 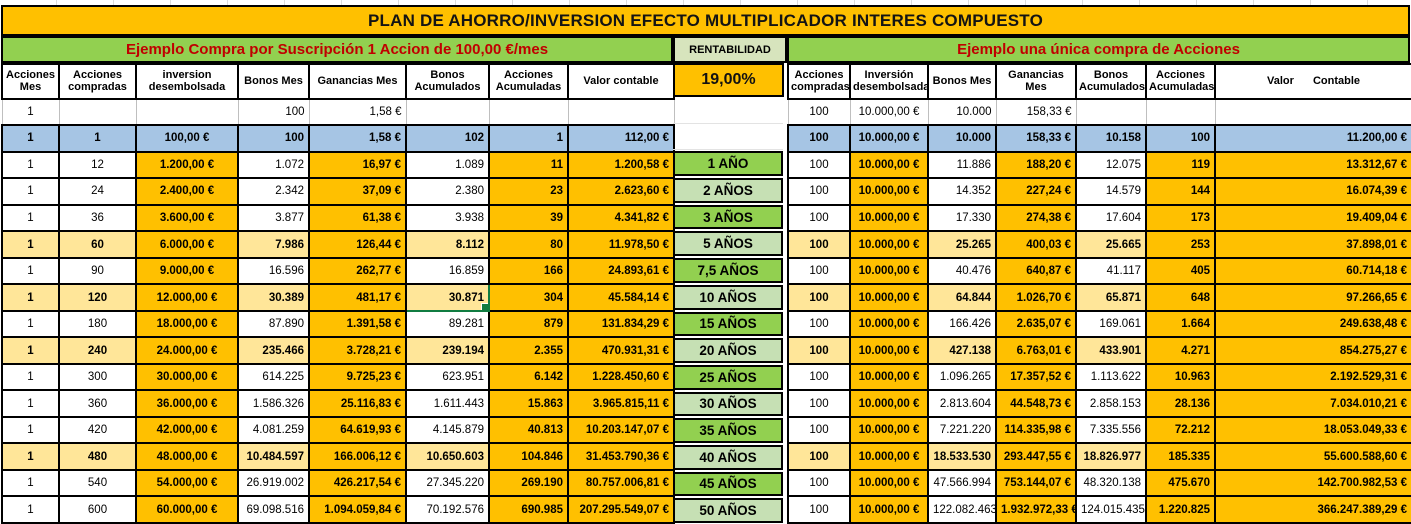 I want to click on year-label-cell: 40 AÑOS, so click(x=728, y=457).